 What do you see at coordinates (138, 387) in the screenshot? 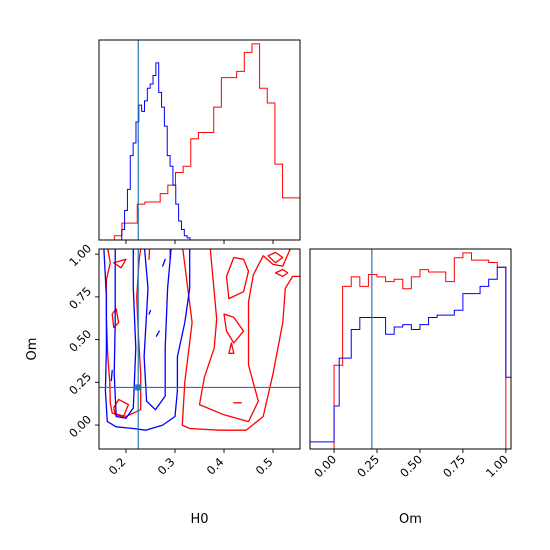
I see `contour-H0-Om-truth-marker` at bounding box center [138, 387].